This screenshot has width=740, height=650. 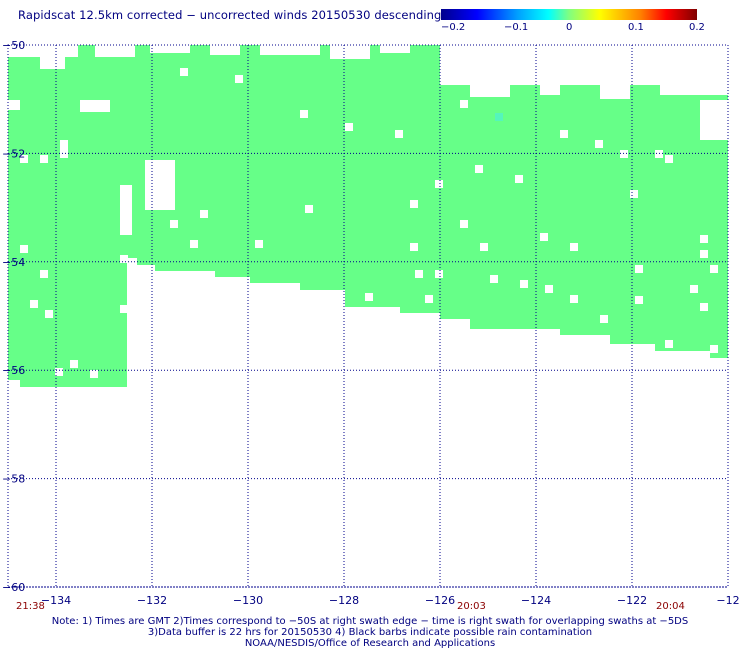 I want to click on colorbar-label-max: 0.2, so click(x=697, y=27).